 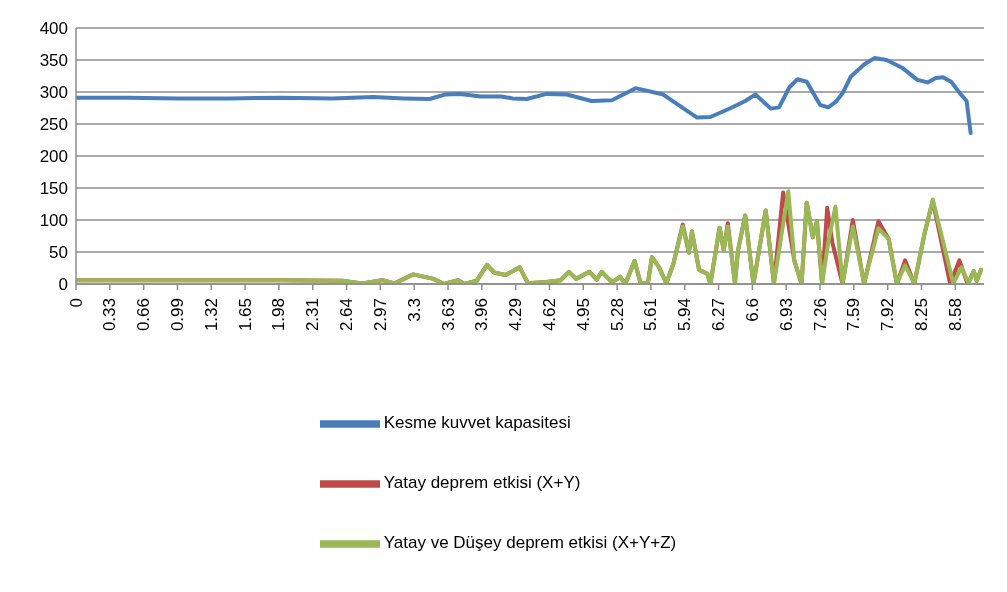 I want to click on x-tick-label: 0.99, so click(x=177, y=315).